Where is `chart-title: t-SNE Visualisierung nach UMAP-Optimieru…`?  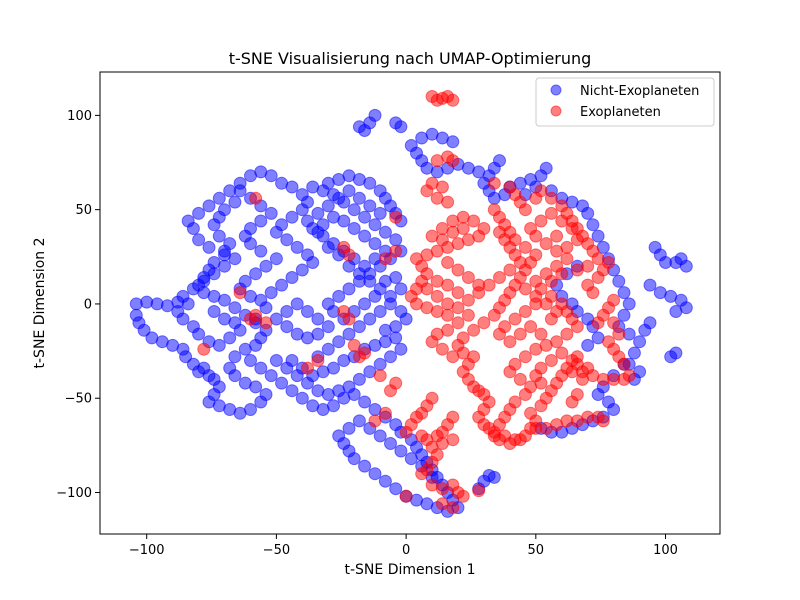
chart-title: t-SNE Visualisierung nach UMAP-Optimieru… is located at coordinates (410, 58).